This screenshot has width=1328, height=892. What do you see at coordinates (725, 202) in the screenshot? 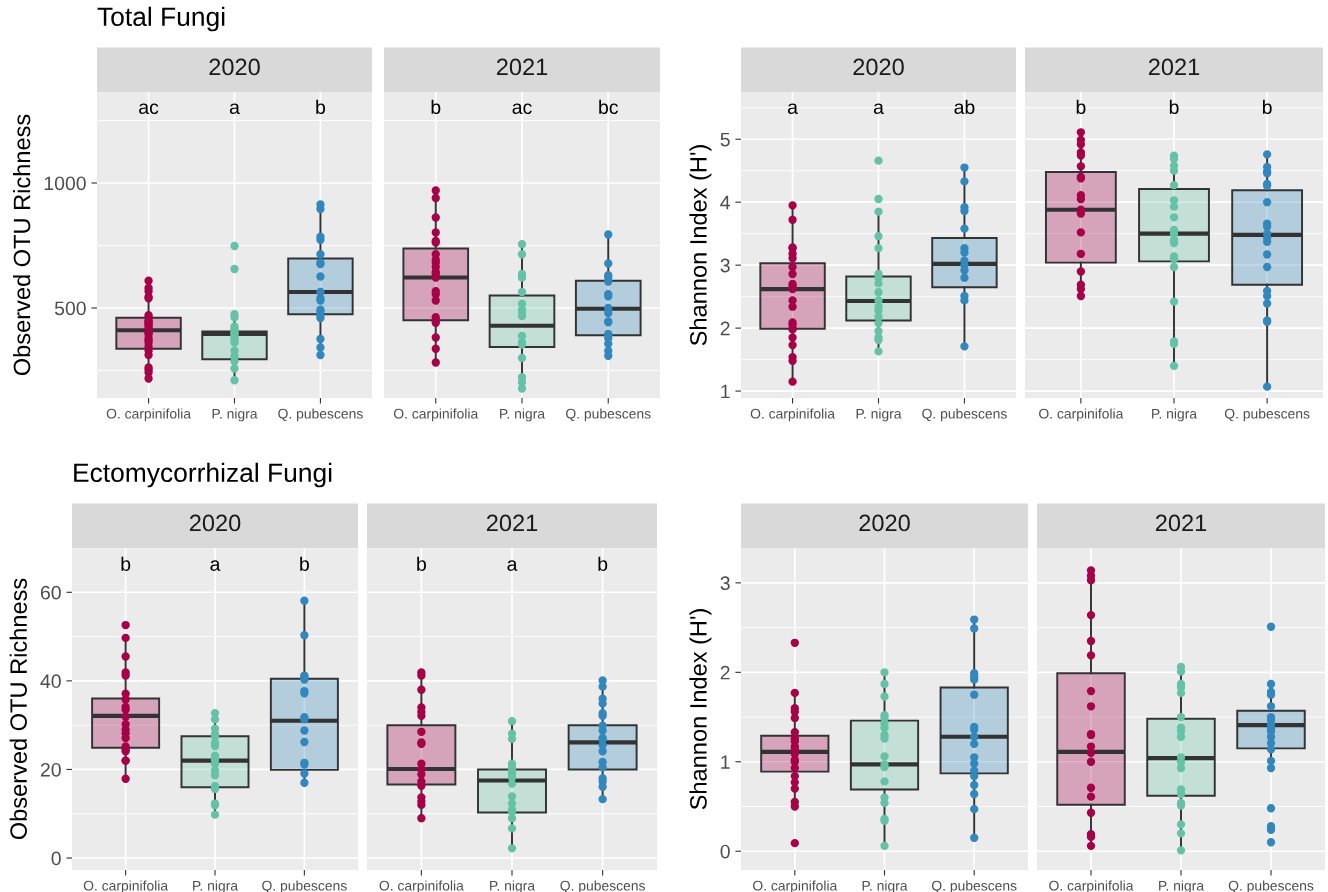
I see `y-tick-label: 4` at bounding box center [725, 202].